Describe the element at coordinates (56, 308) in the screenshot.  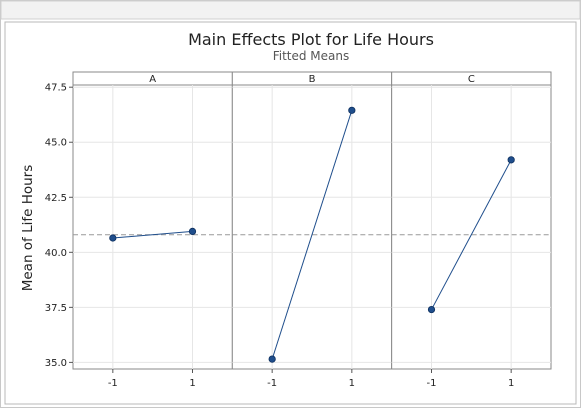
I see `y-tick-label: 37.5` at that location.